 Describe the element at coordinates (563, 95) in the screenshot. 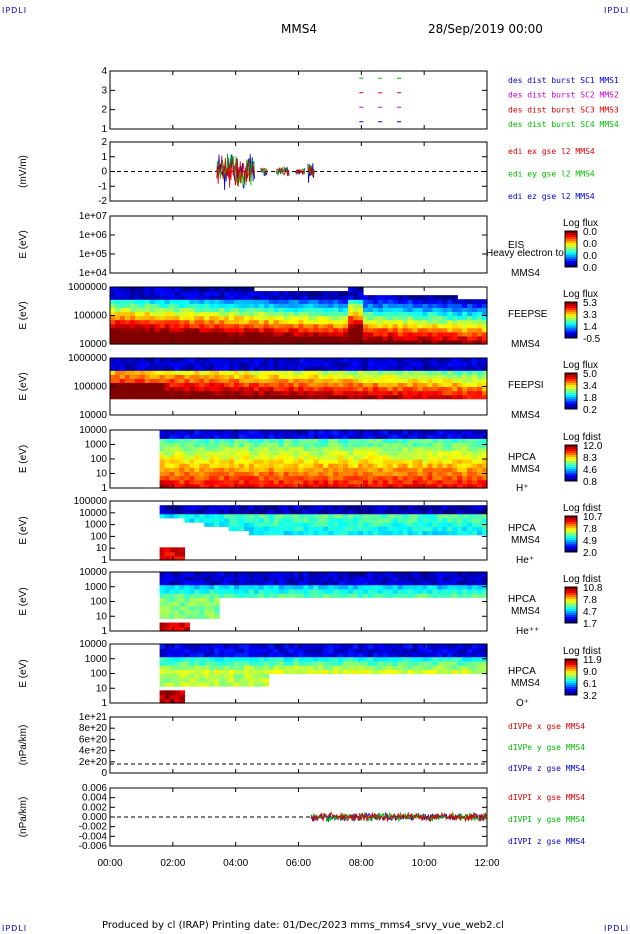

I see `legend-entry: des dist burst SC2 MMS2` at that location.